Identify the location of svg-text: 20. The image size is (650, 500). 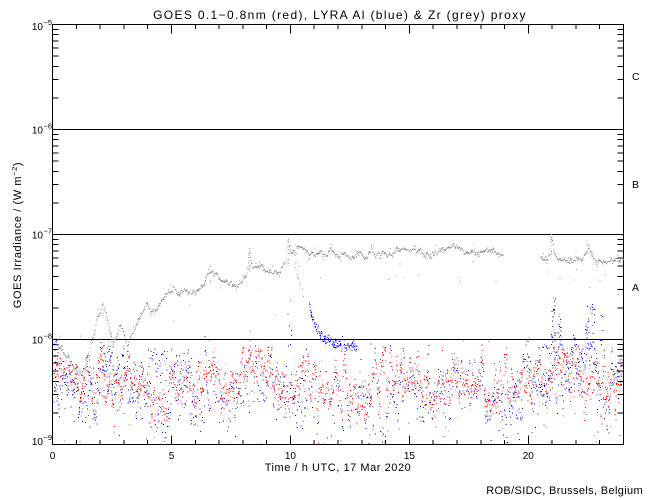
(529, 456).